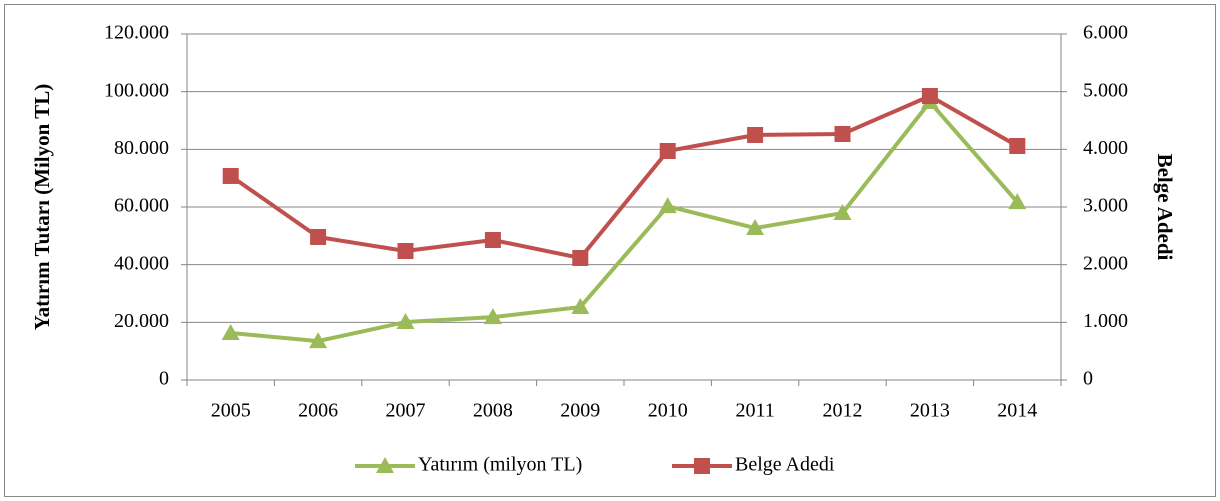 This screenshot has height=501, width=1220. What do you see at coordinates (318, 411) in the screenshot?
I see `x-tick-label: 2006` at bounding box center [318, 411].